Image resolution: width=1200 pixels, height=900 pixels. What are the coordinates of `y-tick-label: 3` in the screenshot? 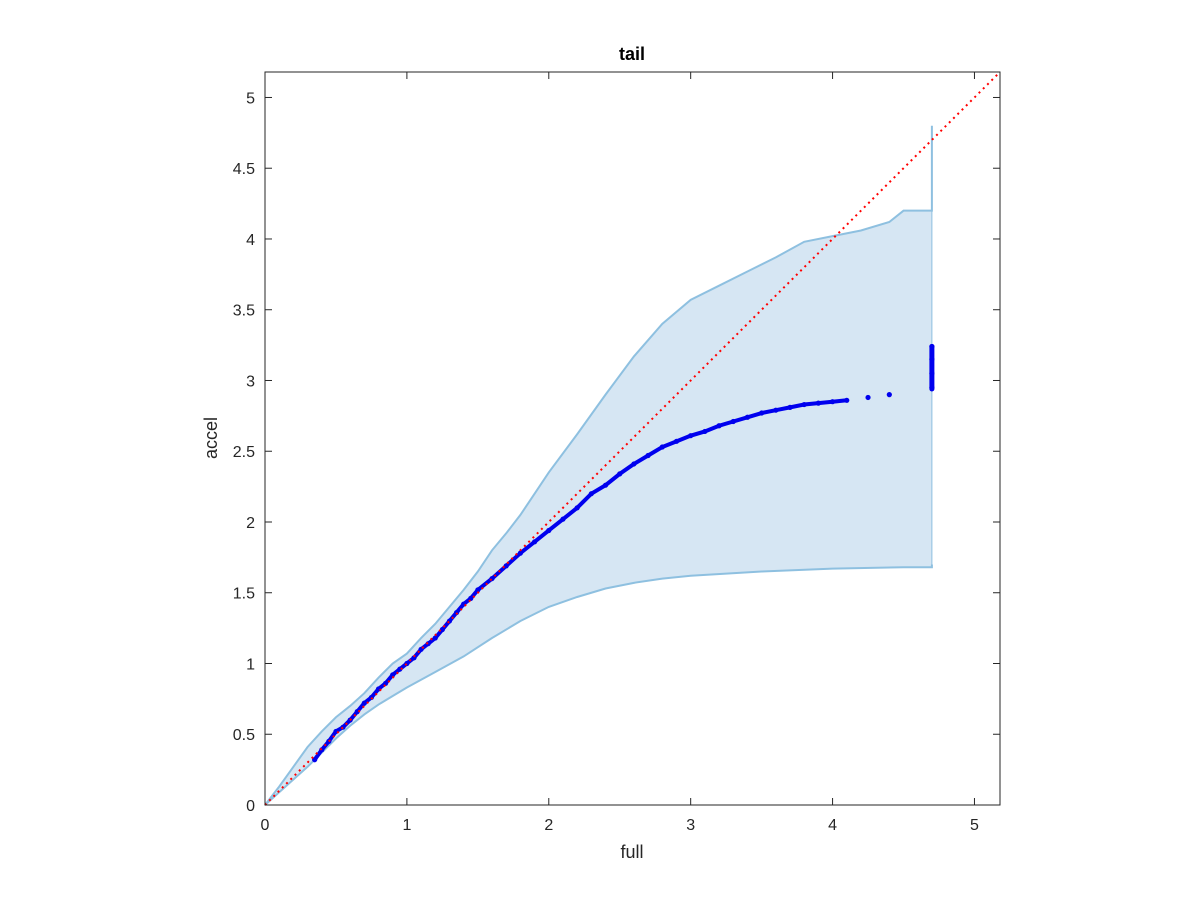 It's located at (250, 381).